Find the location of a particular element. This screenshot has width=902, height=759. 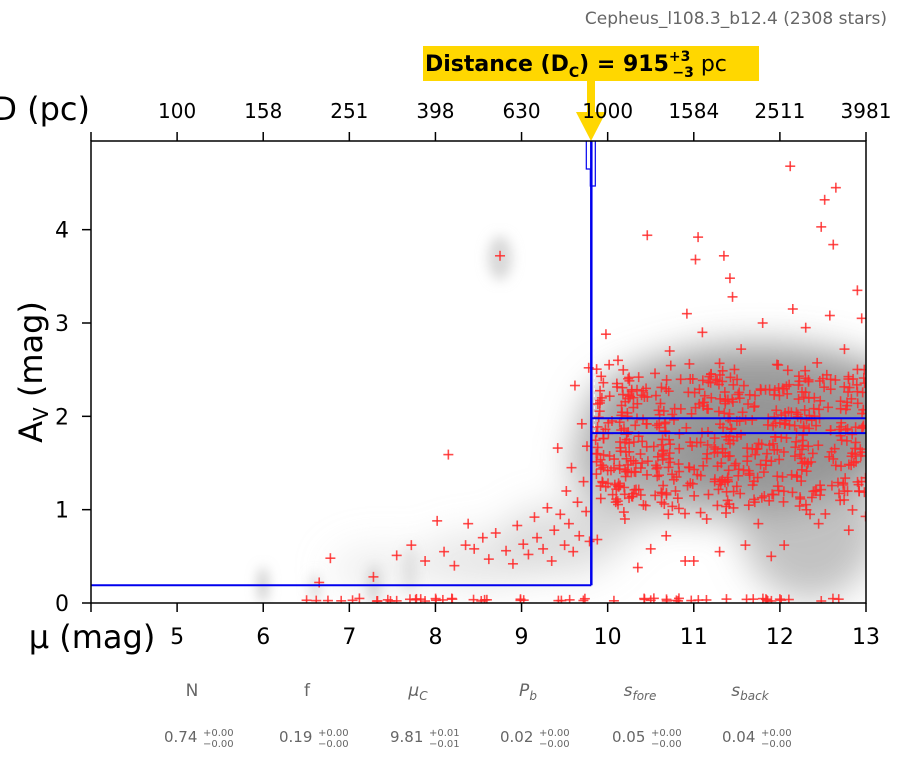

top-tick-label: 1000 is located at coordinates (607, 111).